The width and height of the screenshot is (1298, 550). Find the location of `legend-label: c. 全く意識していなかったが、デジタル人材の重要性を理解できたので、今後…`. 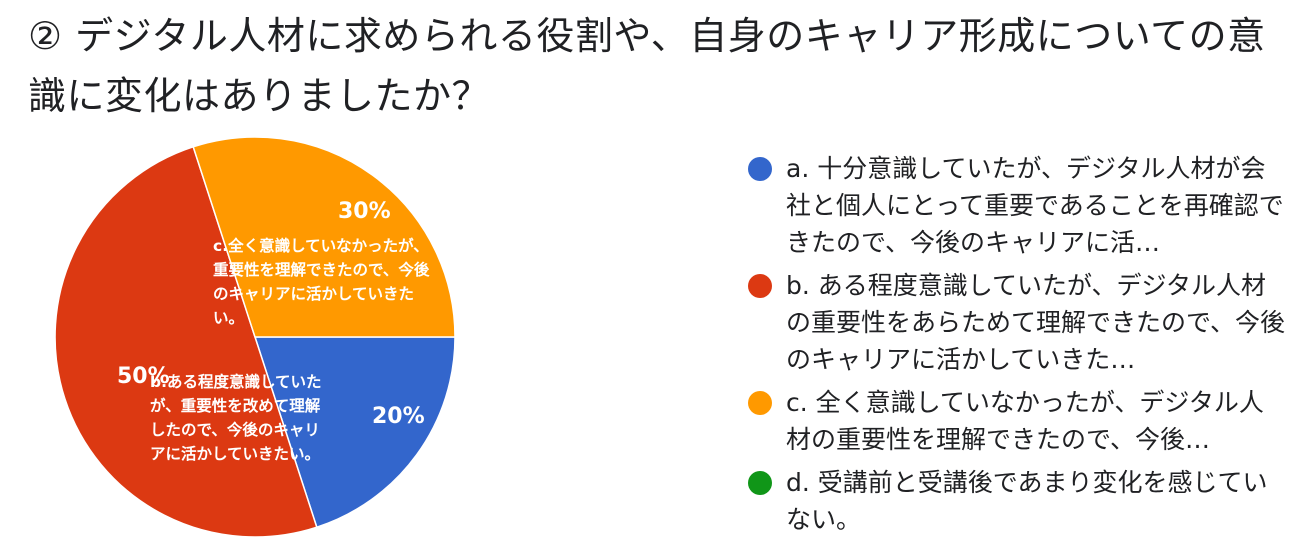

legend-label: c. 全く意識していなかったが、デジタル人材の重要性を理解できたので、今後… is located at coordinates (1025, 421).